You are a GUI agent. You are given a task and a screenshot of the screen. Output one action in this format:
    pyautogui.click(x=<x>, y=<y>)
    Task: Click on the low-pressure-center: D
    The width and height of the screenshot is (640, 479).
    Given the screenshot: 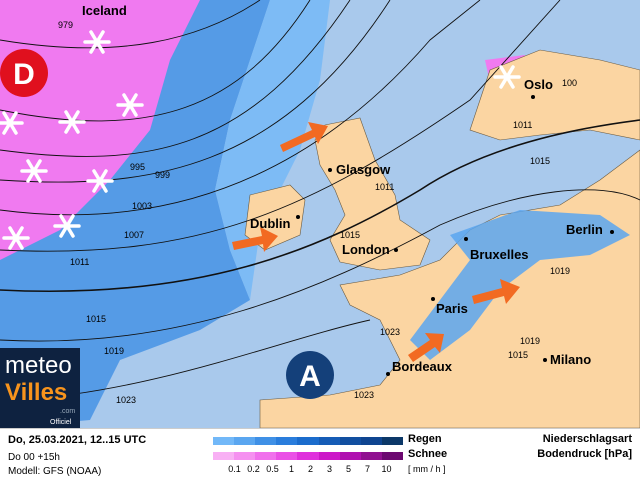 What is the action you would take?
    pyautogui.click(x=24, y=73)
    